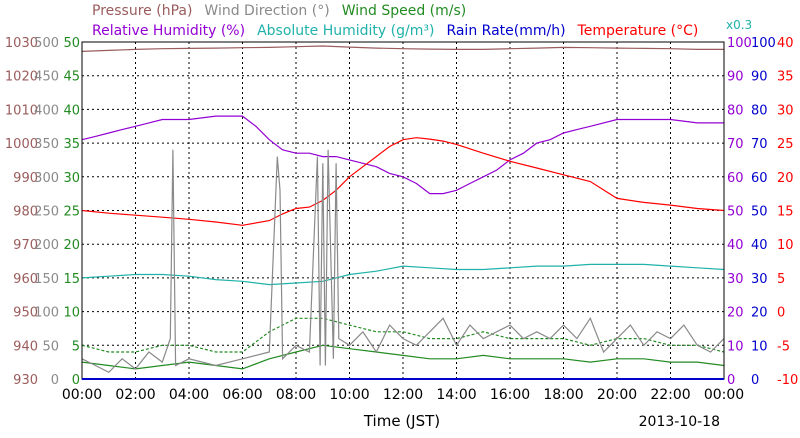 This screenshot has height=438, width=800. Describe the element at coordinates (71, 77) in the screenshot. I see `y-tick-label: 45` at that location.